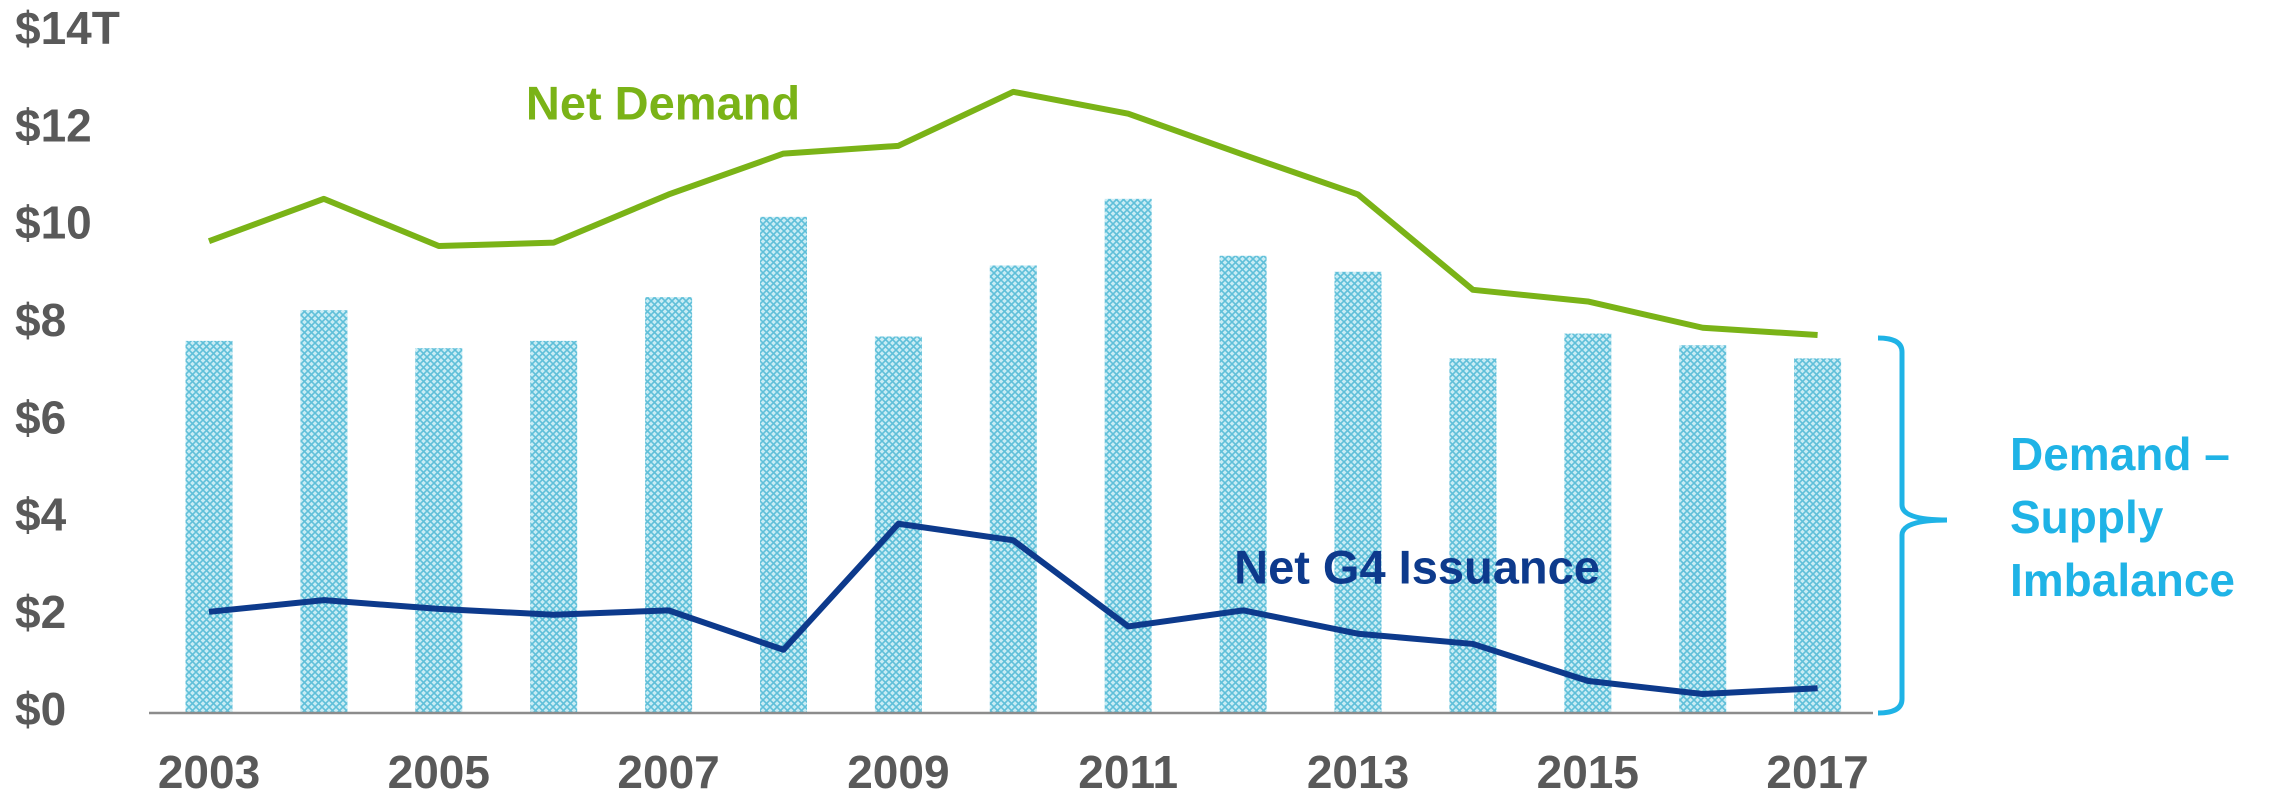 The height and width of the screenshot is (798, 2295). Describe the element at coordinates (1588, 772) in the screenshot. I see `x-tick-label: 2015` at that location.